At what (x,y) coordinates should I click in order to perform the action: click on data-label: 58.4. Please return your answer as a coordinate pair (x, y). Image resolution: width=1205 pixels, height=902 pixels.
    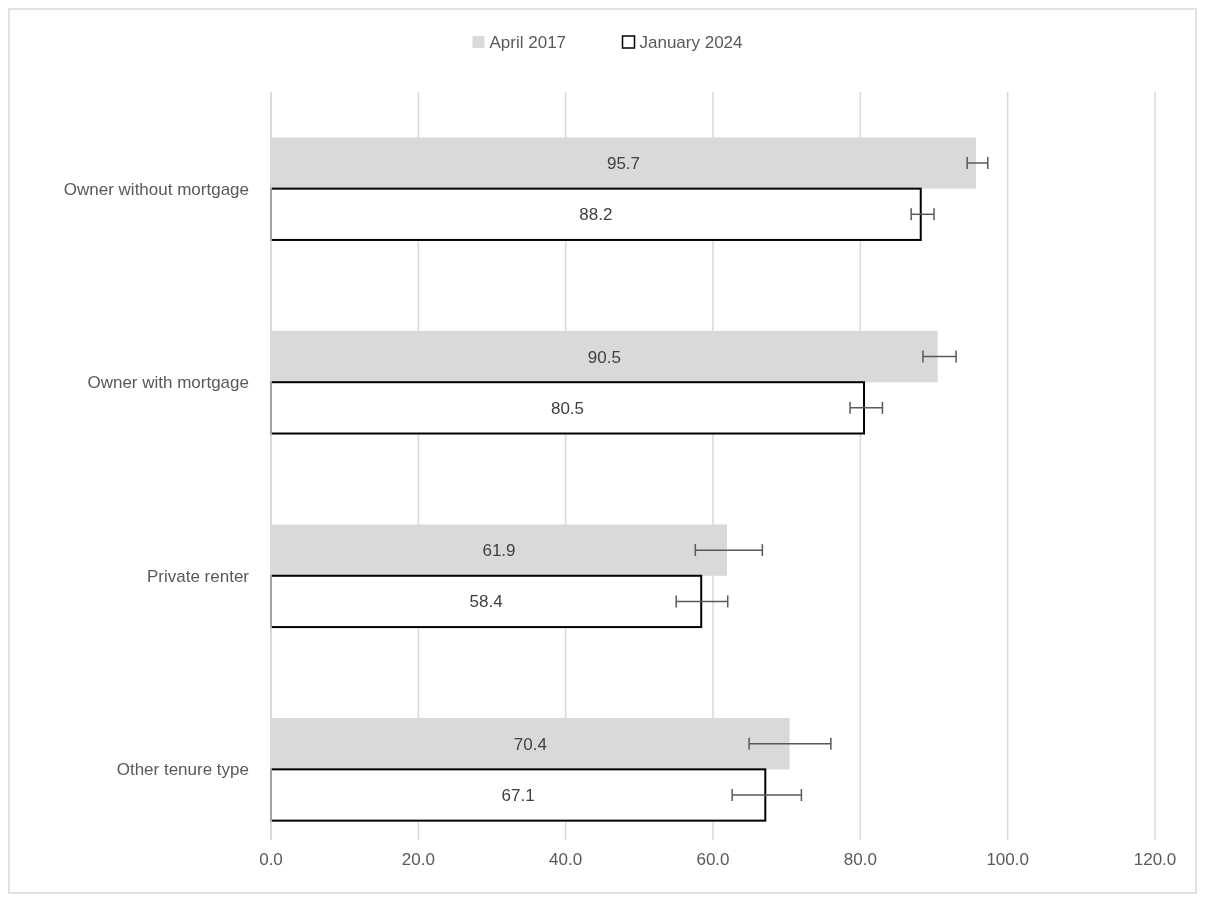
    Looking at the image, I should click on (486, 602).